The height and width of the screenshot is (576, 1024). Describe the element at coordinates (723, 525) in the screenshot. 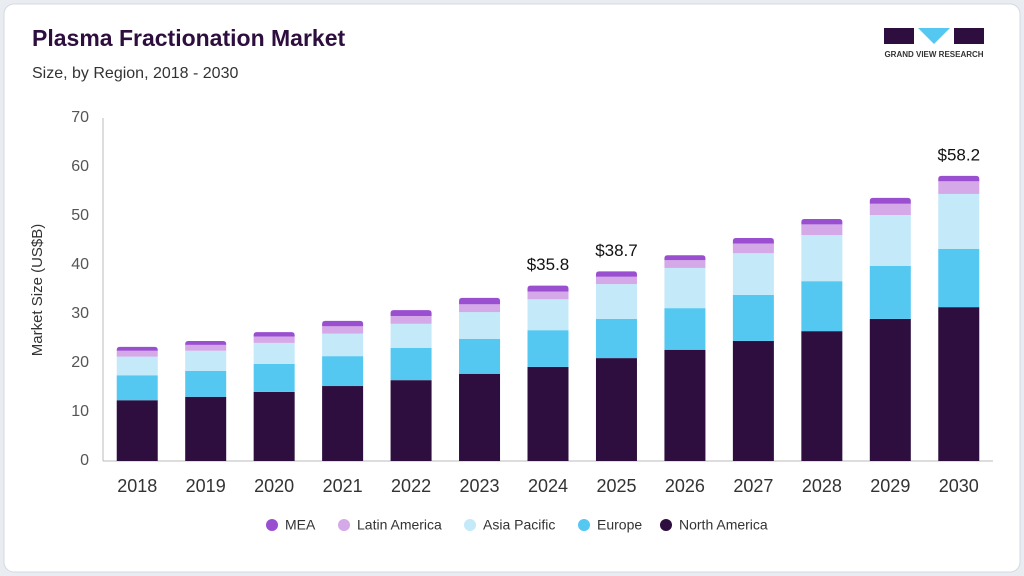

I see `legend-label: North America` at that location.